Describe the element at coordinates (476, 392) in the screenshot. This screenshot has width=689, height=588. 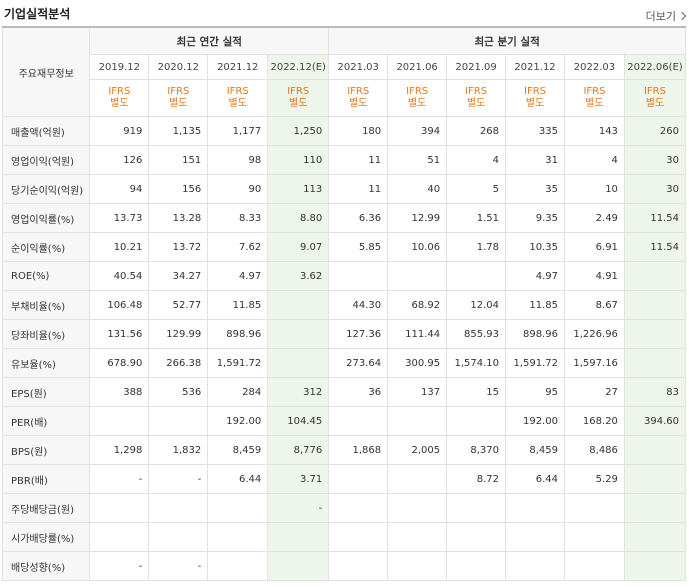
I see `table-cell: 15` at that location.